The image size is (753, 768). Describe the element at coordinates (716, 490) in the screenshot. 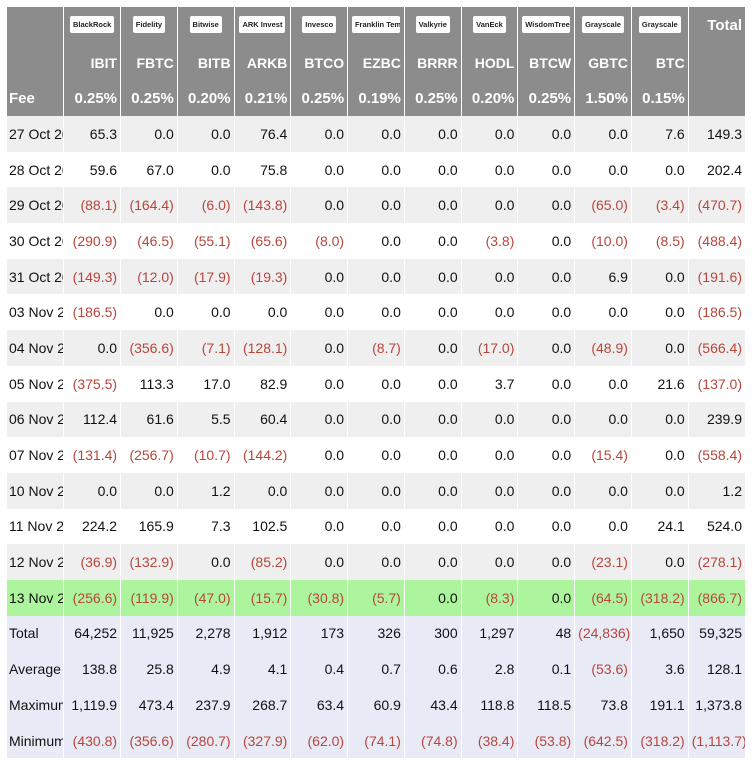

I see `row-total: 1.2` at that location.